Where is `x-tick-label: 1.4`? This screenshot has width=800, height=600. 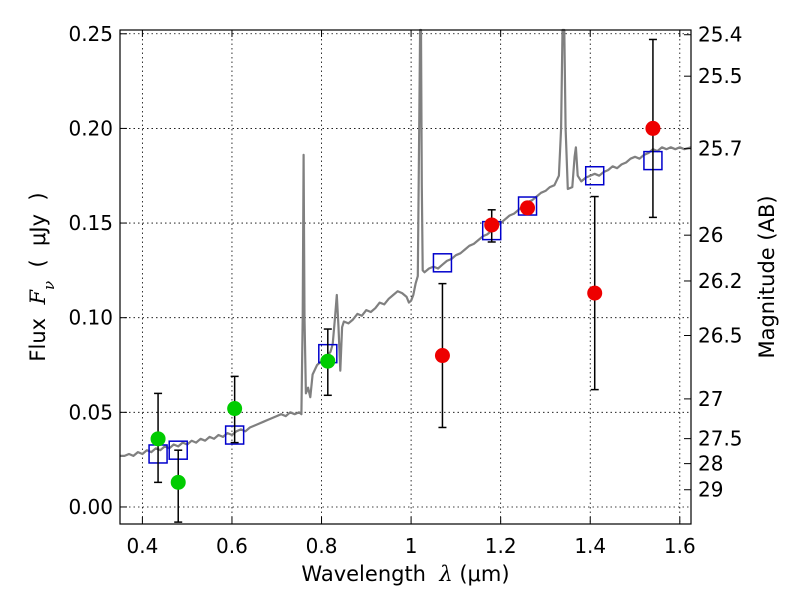 x-tick-label: 1.4 is located at coordinates (590, 546).